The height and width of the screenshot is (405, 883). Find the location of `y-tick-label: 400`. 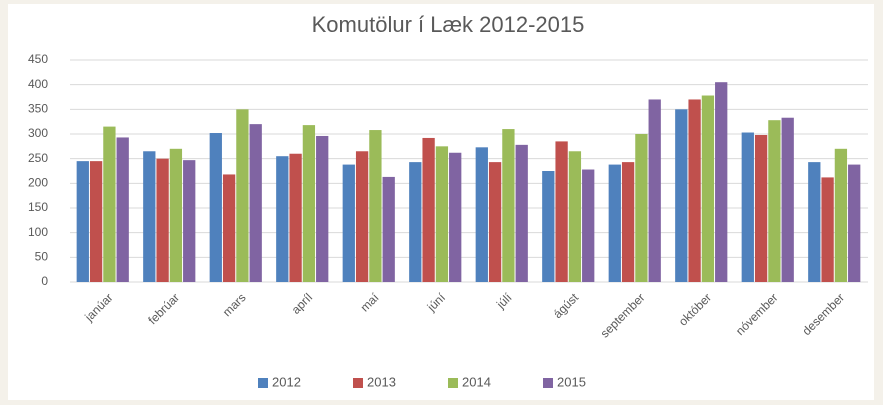

y-tick-label: 400 is located at coordinates (38, 84).